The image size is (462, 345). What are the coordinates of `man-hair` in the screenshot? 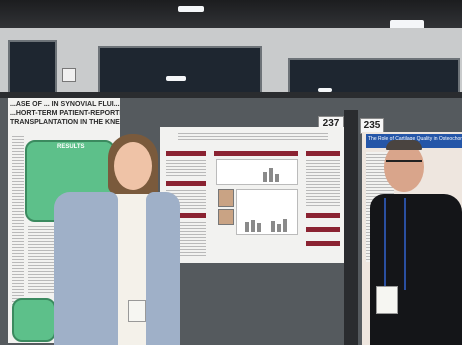 It's located at (404, 145).